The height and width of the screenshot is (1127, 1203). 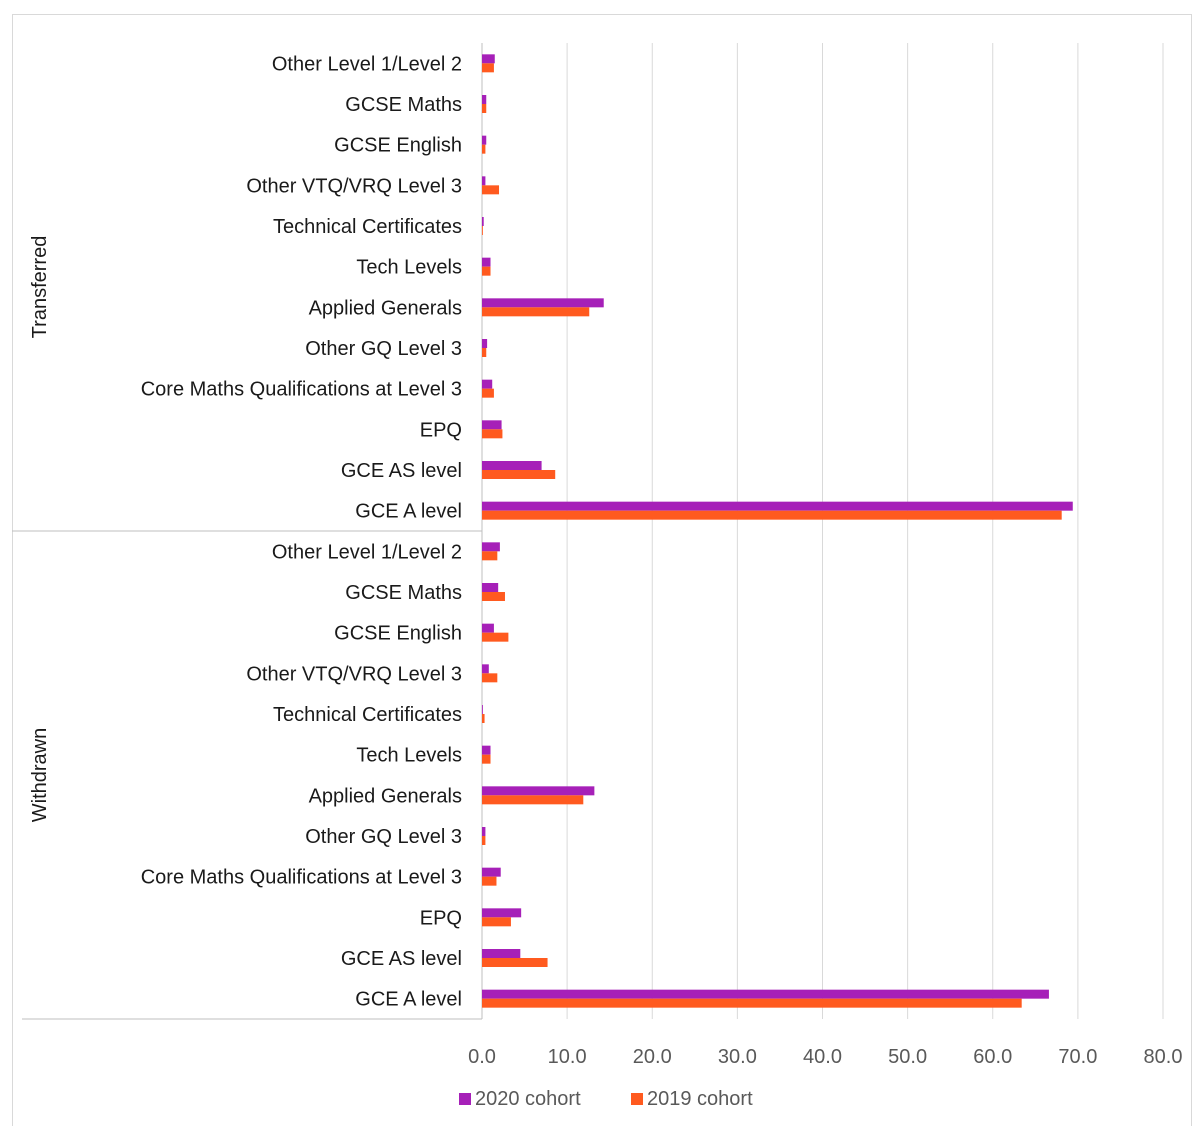 What do you see at coordinates (40, 775) in the screenshot?
I see `group-label: Withdrawn` at bounding box center [40, 775].